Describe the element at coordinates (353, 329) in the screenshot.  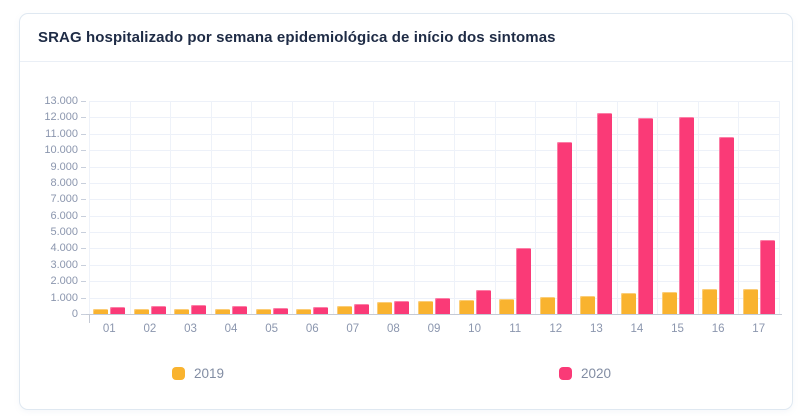
I see `x-axis-label: 07` at that location.